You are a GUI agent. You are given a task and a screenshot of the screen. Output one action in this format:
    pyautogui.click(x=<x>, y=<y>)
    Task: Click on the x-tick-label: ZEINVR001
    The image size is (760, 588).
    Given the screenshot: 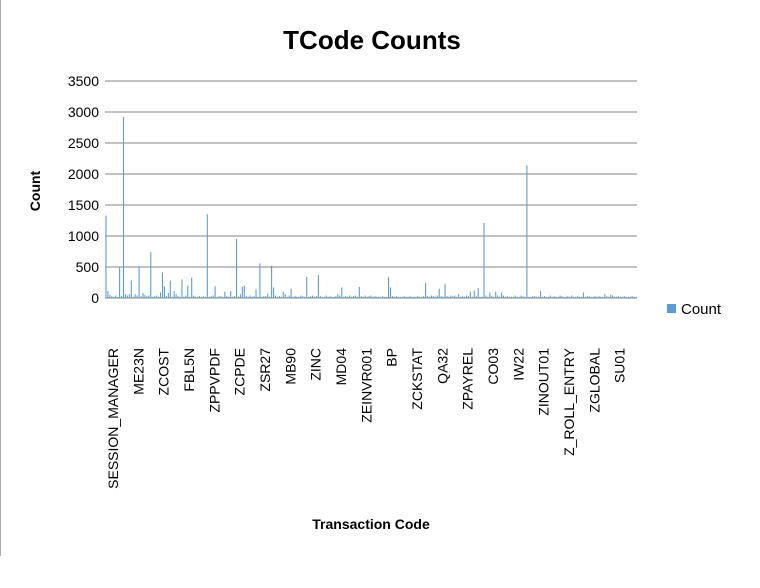 What is the action you would take?
    pyautogui.click(x=366, y=385)
    